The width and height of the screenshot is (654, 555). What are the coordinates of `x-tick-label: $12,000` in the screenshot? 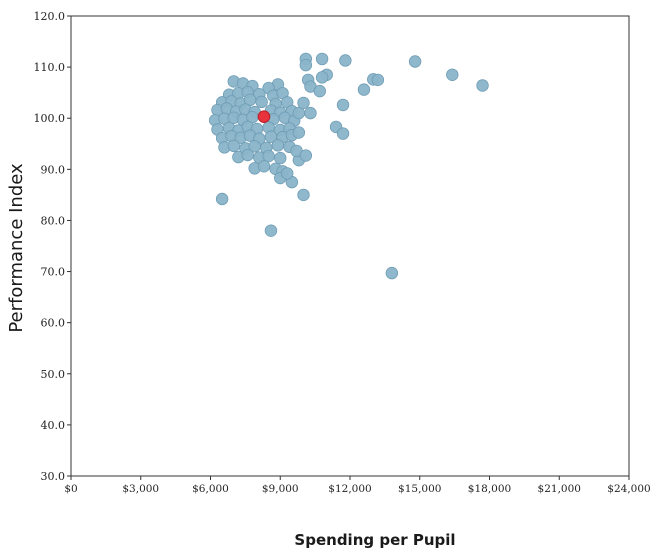 It's located at (349, 489).